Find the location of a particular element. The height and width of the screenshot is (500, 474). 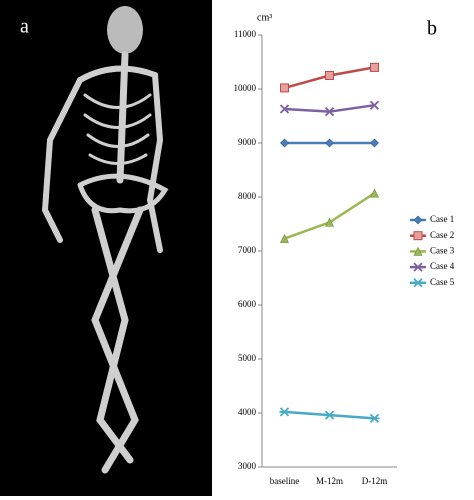

y-tick-label: 3000 is located at coordinates (247, 466).